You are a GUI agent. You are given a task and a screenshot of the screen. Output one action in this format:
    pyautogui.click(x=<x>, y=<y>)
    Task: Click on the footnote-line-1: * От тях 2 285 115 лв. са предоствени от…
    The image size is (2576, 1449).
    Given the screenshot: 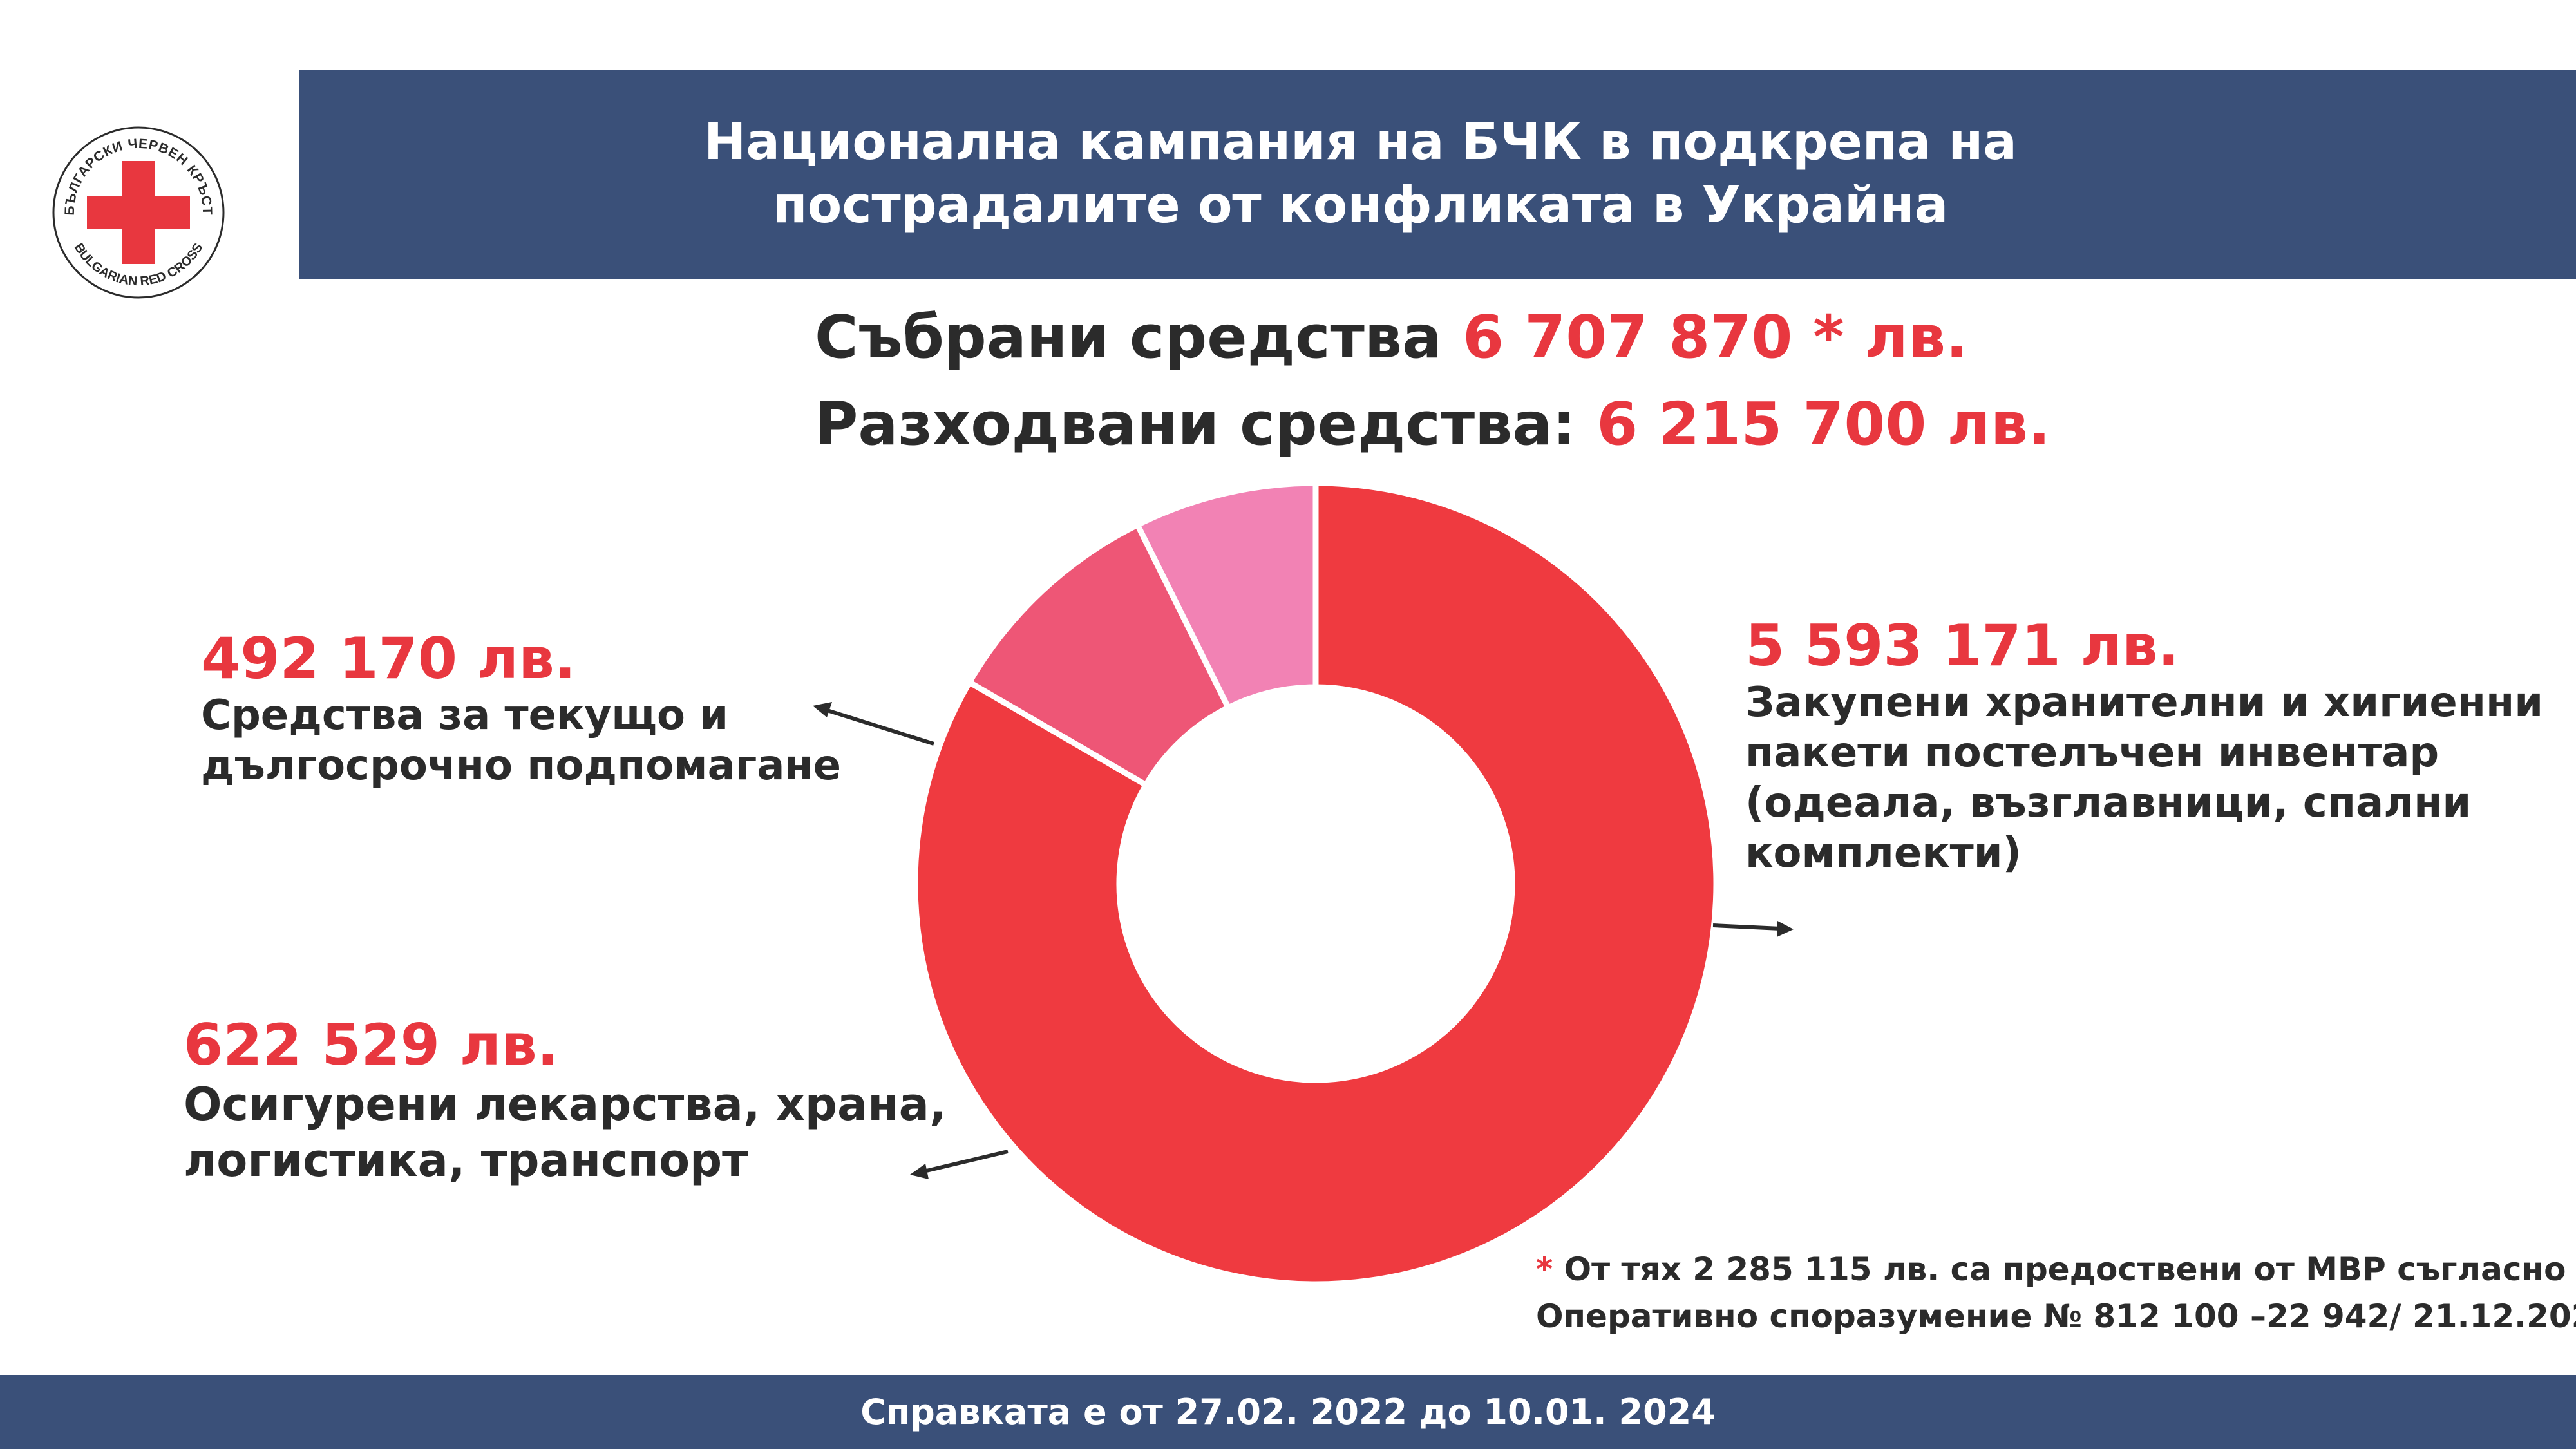 What is the action you would take?
    pyautogui.click(x=2056, y=1269)
    